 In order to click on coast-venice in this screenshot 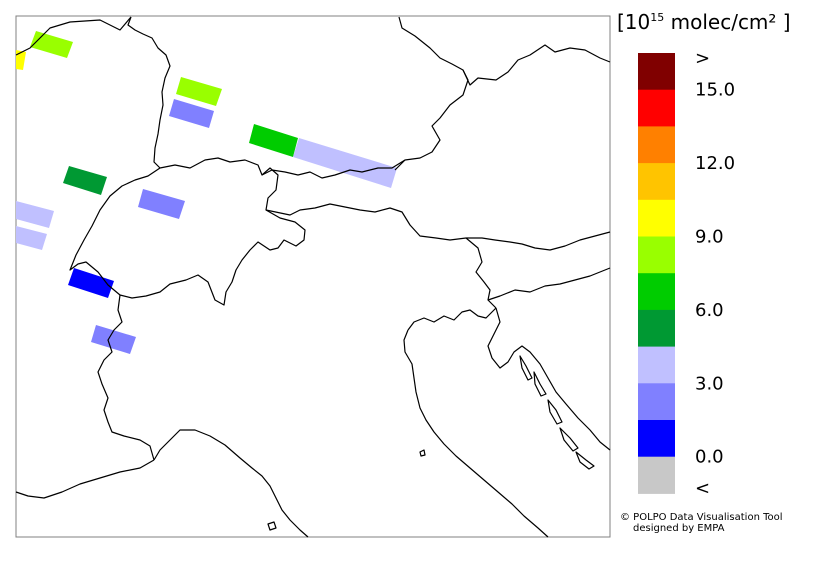, I will do `click(452, 319)`.